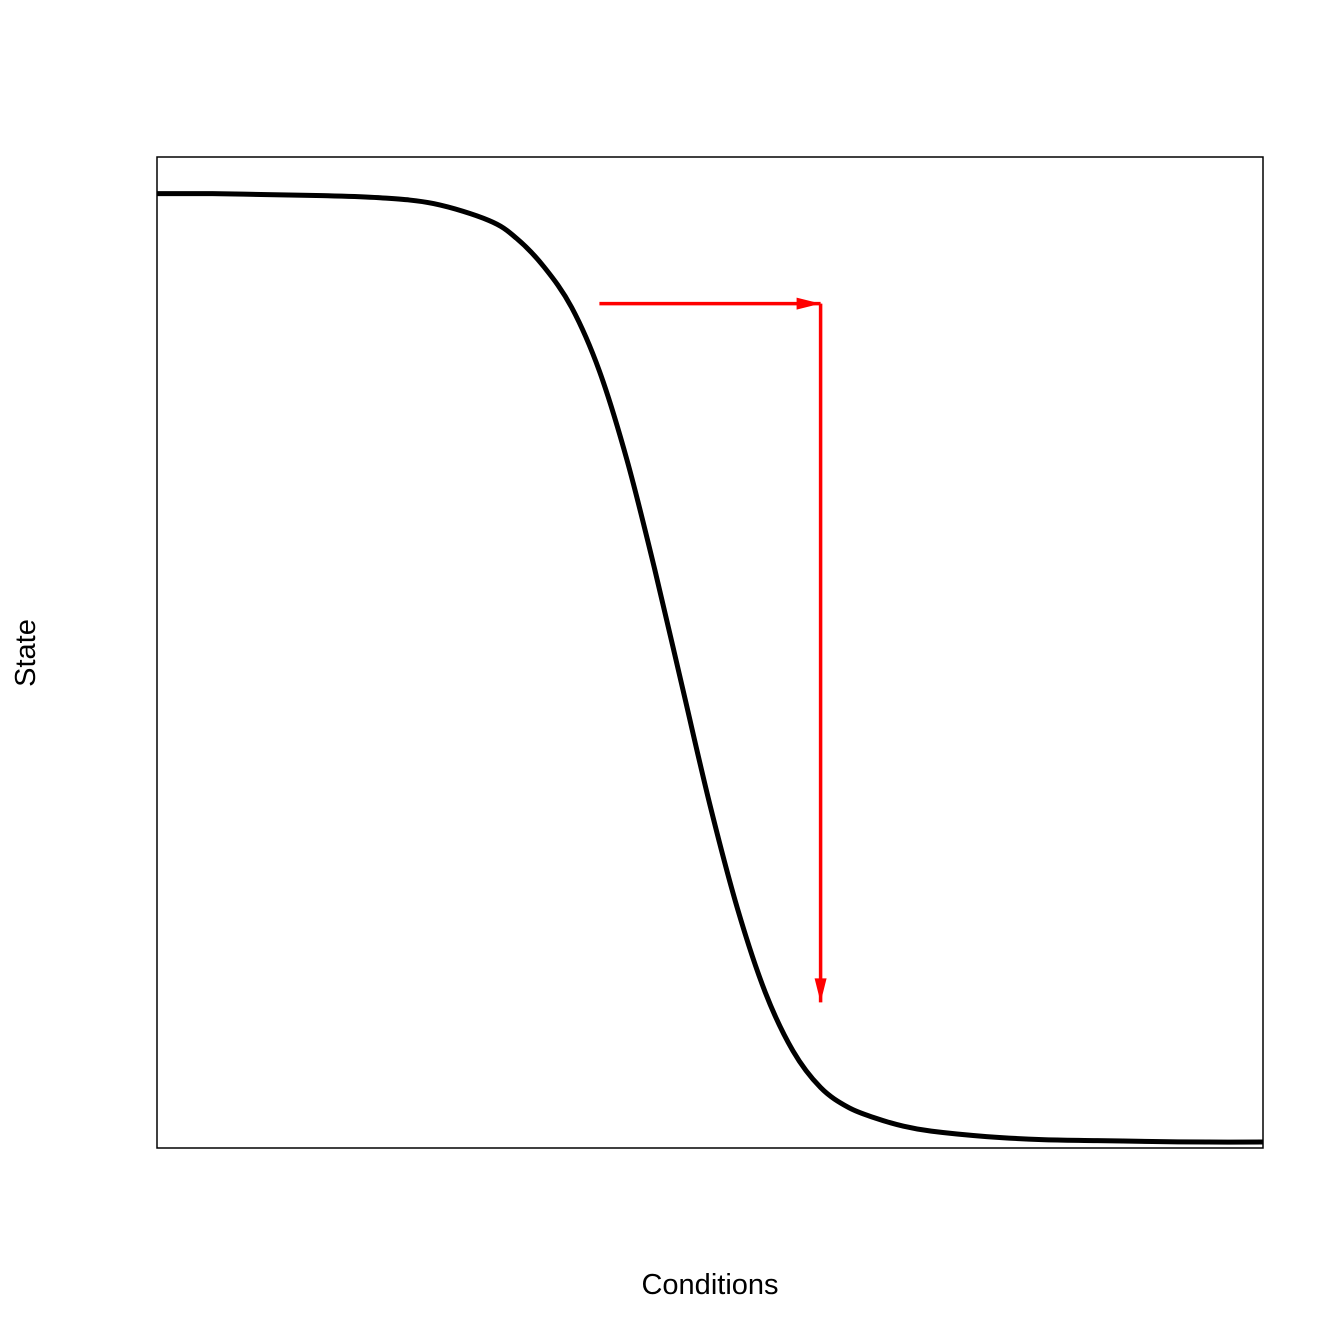 The width and height of the screenshot is (1344, 1344). I want to click on annotation-layer, so click(713, 650).